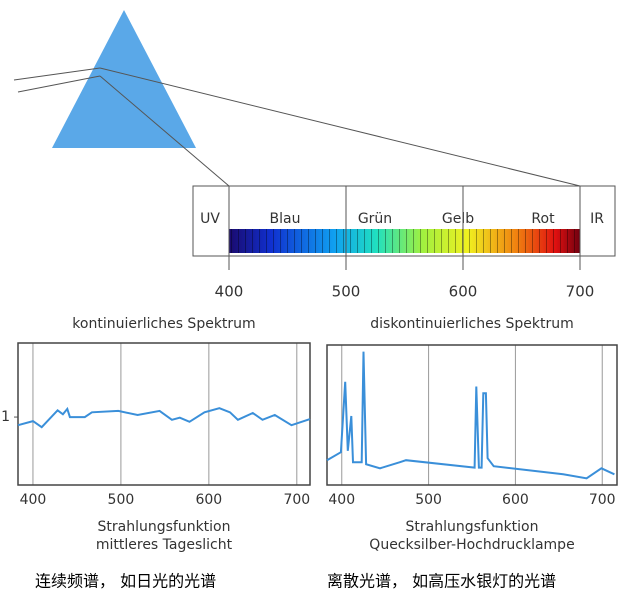  Describe the element at coordinates (163, 324) in the screenshot. I see `chart-title: kontinuierliches Spektrum` at that location.